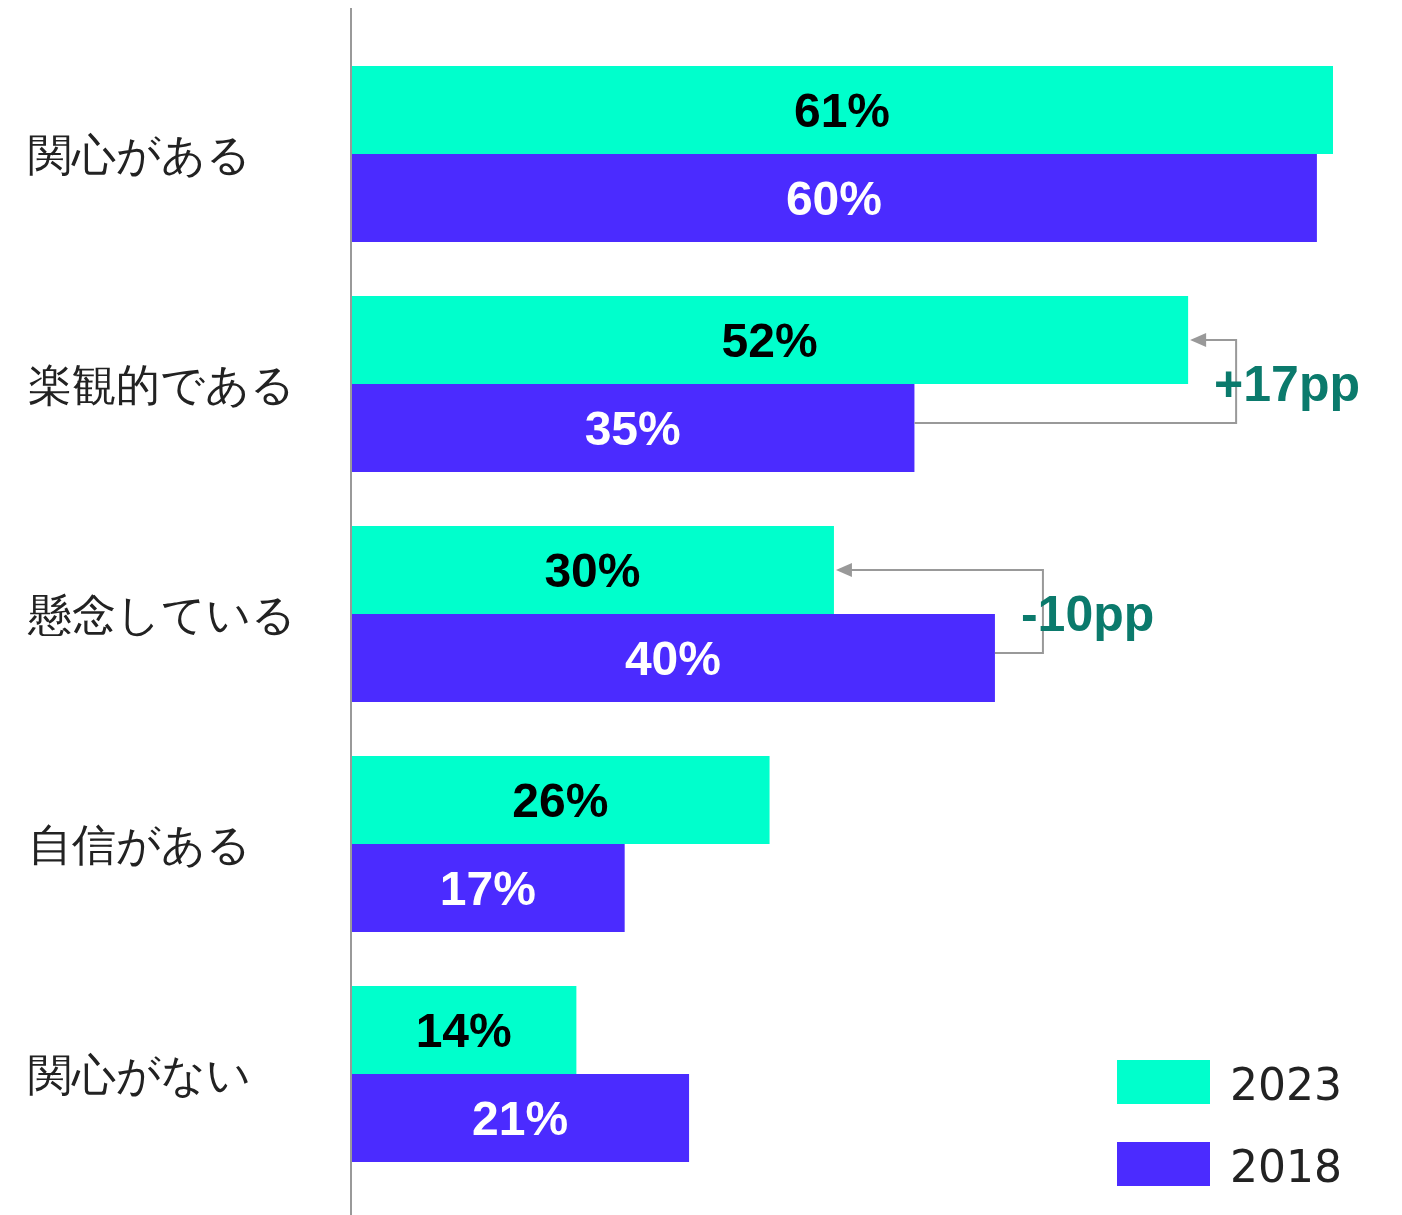 Image resolution: width=1402 pixels, height=1215 pixels. What do you see at coordinates (161, 384) in the screenshot?
I see `y-tick-label: 楽観的である` at bounding box center [161, 384].